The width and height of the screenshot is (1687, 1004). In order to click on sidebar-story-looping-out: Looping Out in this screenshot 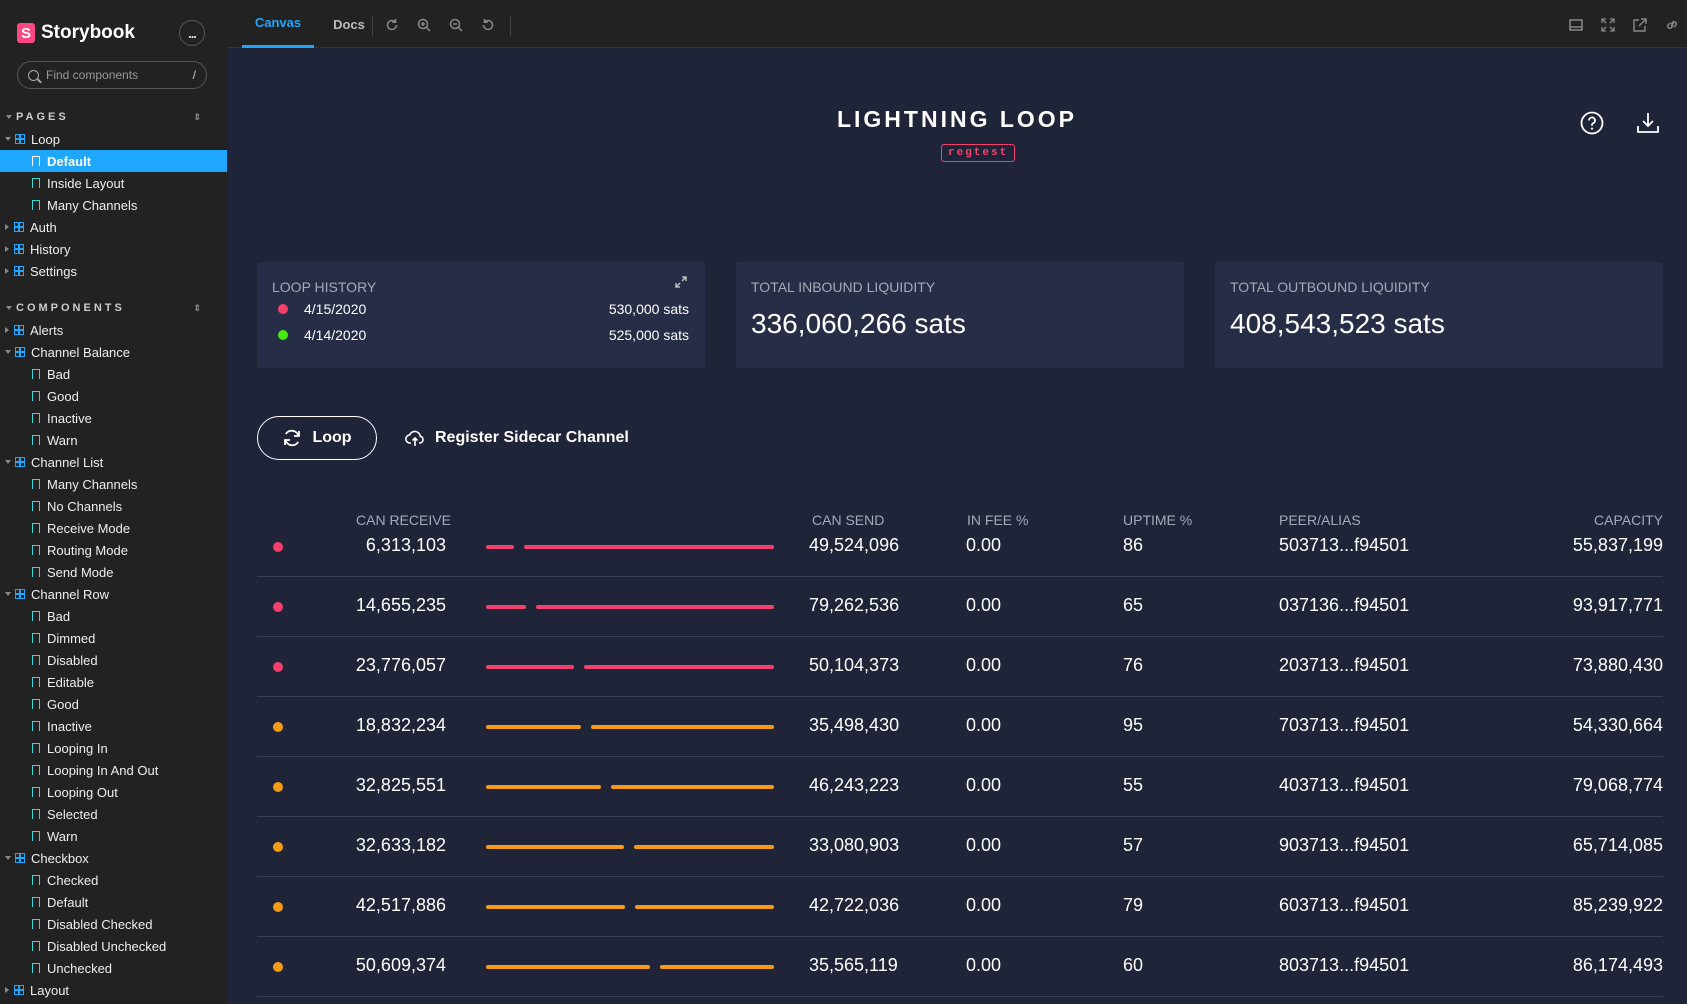, I will do `click(113, 792)`.